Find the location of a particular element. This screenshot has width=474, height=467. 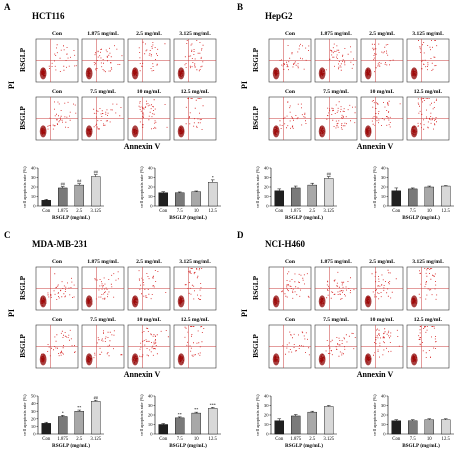

significance-mark: * is located at coordinates (213, 177).